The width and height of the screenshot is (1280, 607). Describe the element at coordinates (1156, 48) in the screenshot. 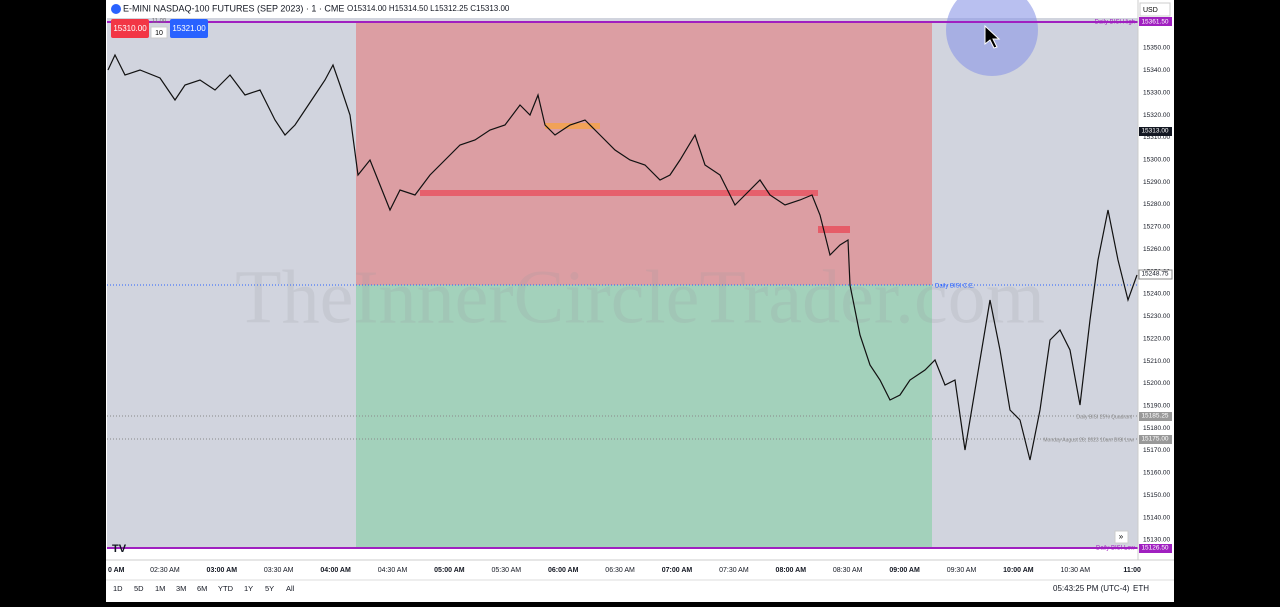

I see `price-label: 15350.00` at that location.